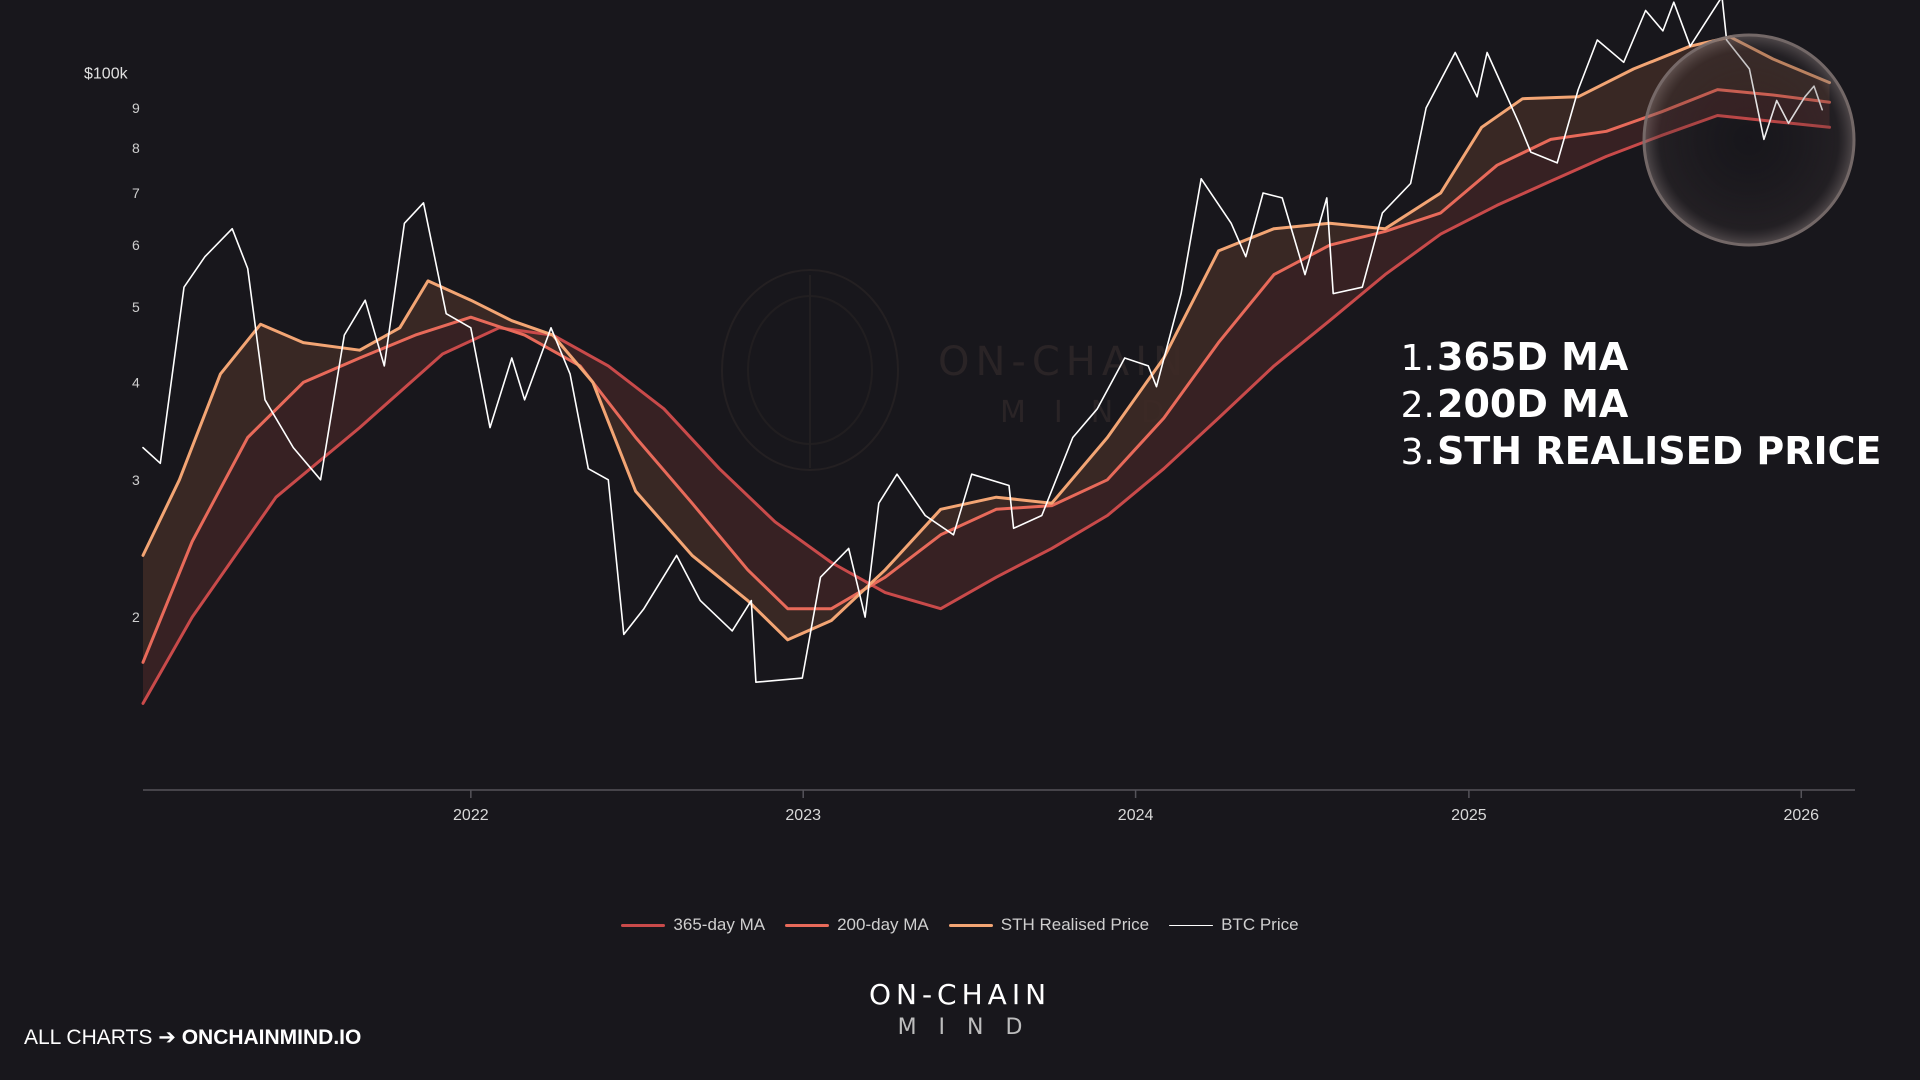  What do you see at coordinates (643, 925) in the screenshot?
I see `legend-swatch-365d` at bounding box center [643, 925].